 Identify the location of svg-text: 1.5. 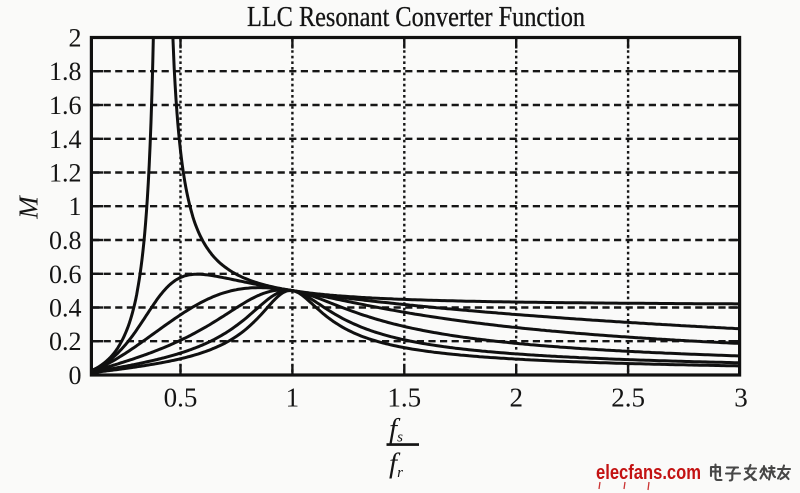
(404, 398).